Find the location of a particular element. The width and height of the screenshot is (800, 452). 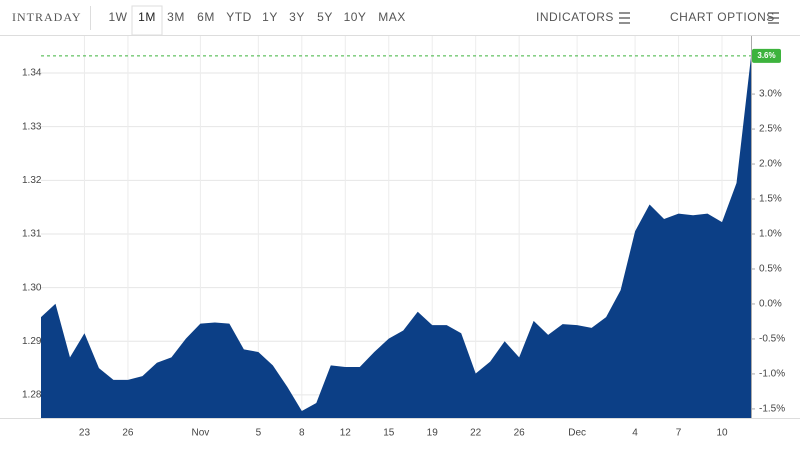

last-value-label: 3.6% is located at coordinates (766, 55).